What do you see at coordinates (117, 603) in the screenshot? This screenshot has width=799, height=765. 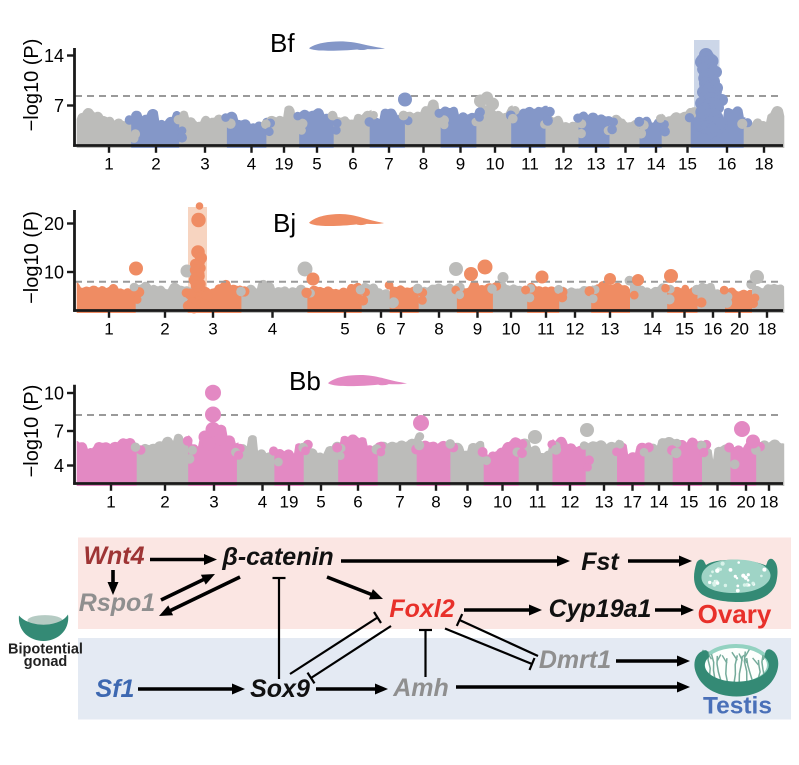 I see `svg-text: Rspo1` at bounding box center [117, 603].